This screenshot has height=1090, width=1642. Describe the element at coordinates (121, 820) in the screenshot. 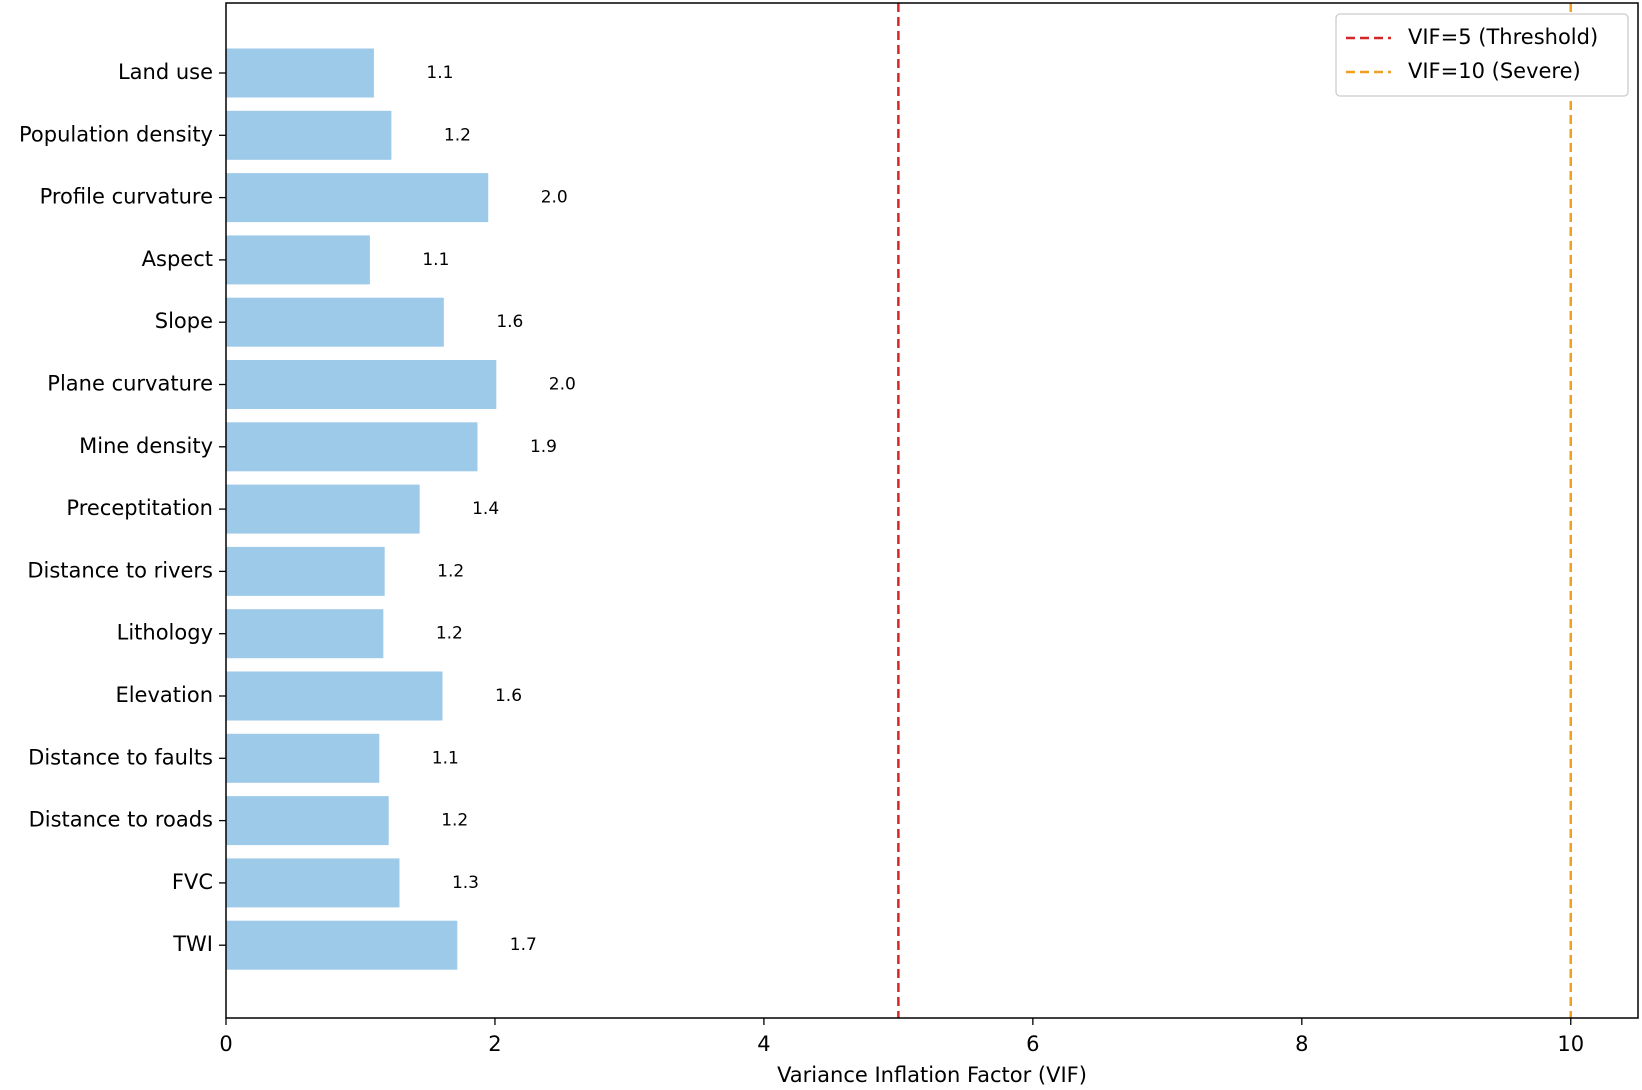

I see `y-tick-label: Distance to roads` at that location.